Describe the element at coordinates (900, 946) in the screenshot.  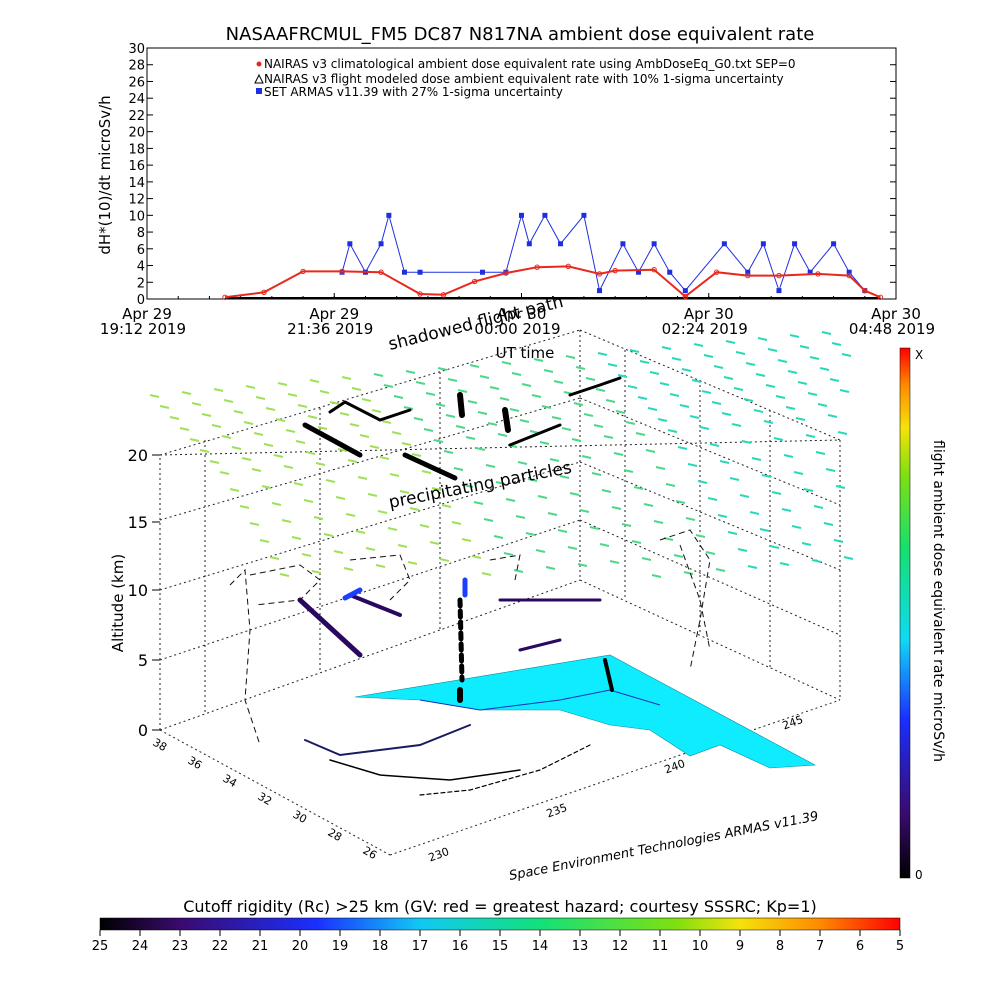
I see `rigidity-tick-label: 5` at that location.